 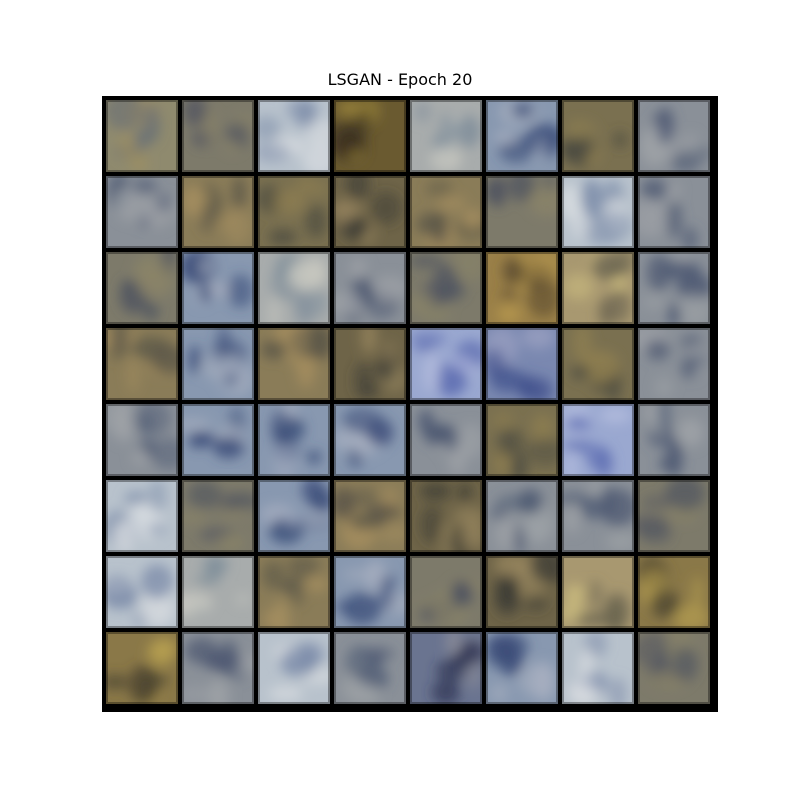 I want to click on figure-title: LSGAN - Epoch 20, so click(x=400, y=79).